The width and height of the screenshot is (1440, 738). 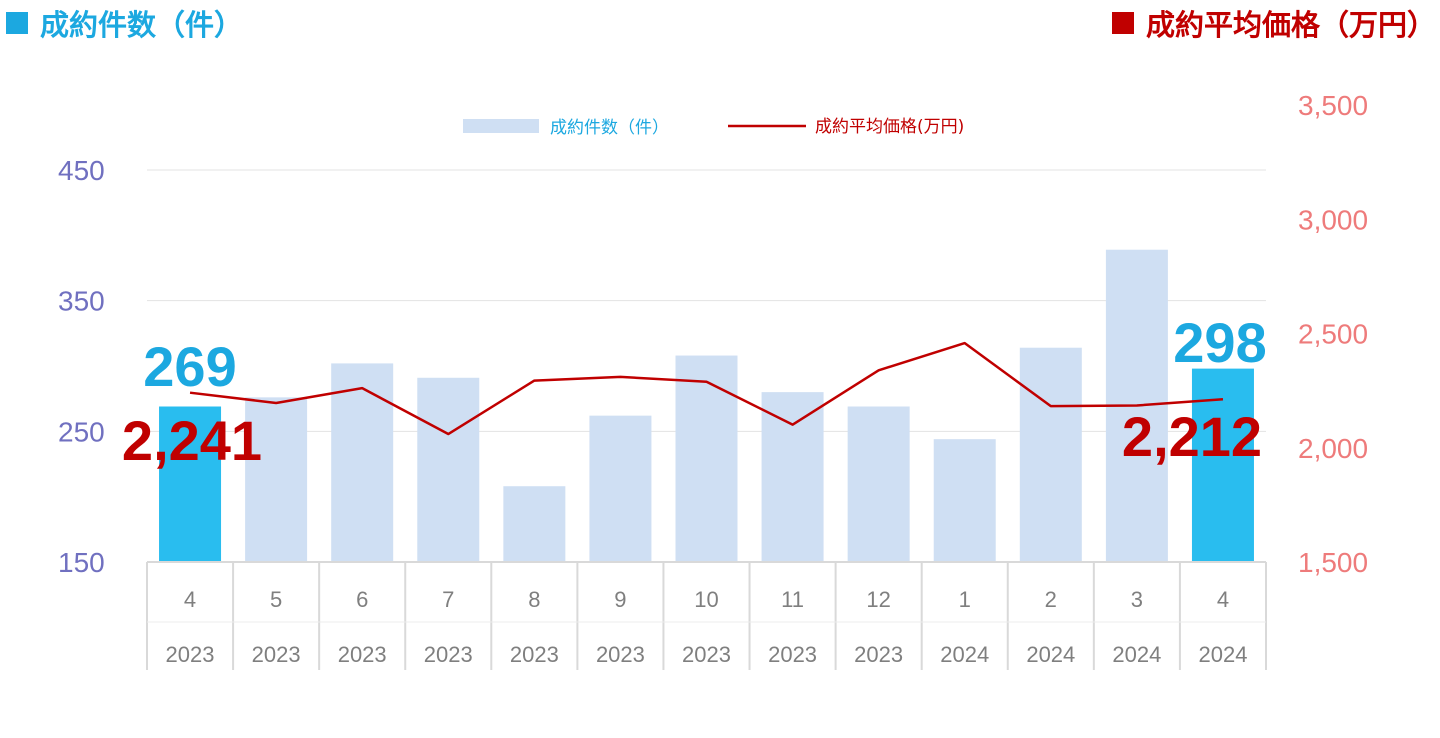 What do you see at coordinates (81, 562) in the screenshot?
I see `left-tick-label: 150` at bounding box center [81, 562].